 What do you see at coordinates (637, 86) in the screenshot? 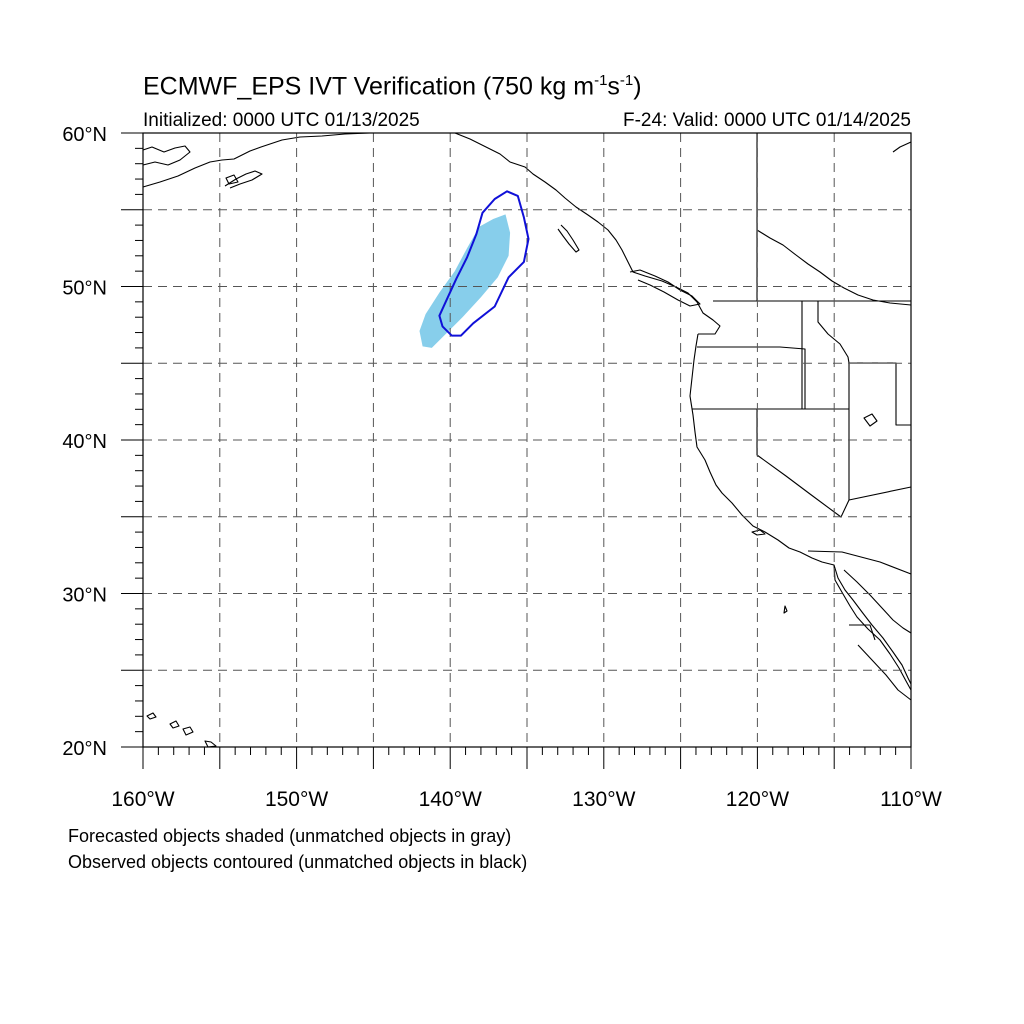
I see `title-suffix: )` at bounding box center [637, 86].